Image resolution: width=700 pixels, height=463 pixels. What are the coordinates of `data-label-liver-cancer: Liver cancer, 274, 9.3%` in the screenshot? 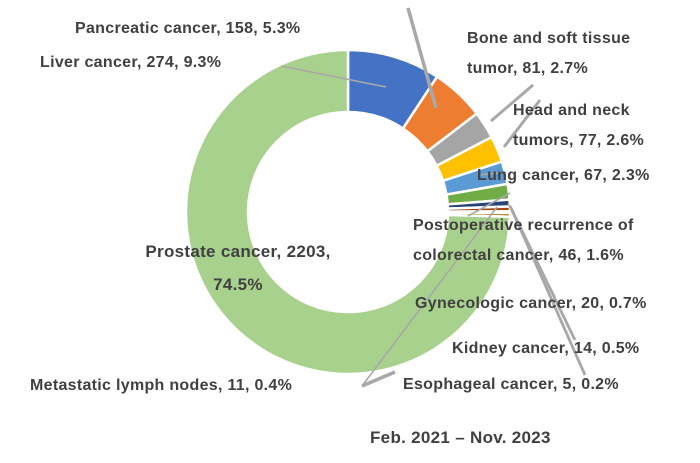 It's located at (131, 62).